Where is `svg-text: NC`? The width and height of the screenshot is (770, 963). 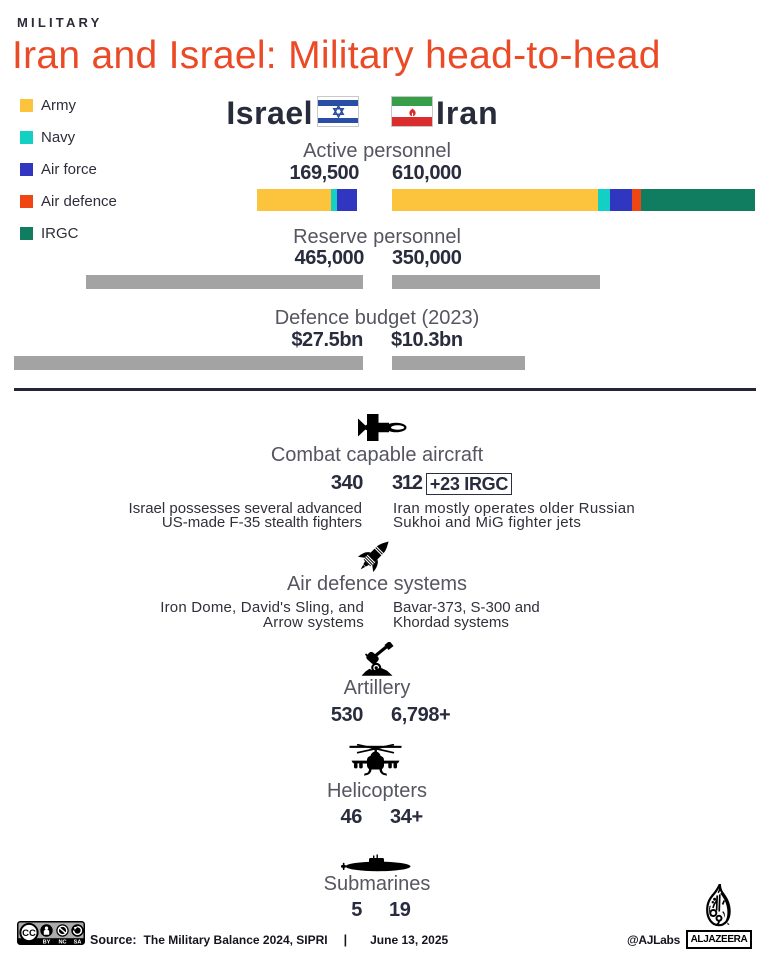
svg-text: NC is located at coordinates (62, 942).